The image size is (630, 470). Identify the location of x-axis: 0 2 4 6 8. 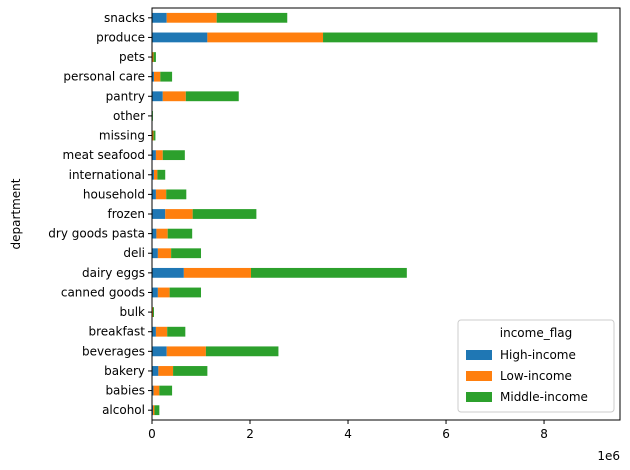
(348, 430).